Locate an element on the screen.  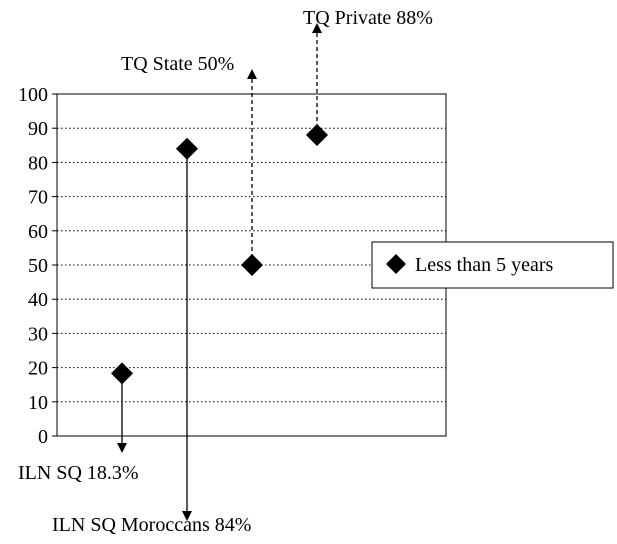
y-tick-label: 50 is located at coordinates (38, 266).